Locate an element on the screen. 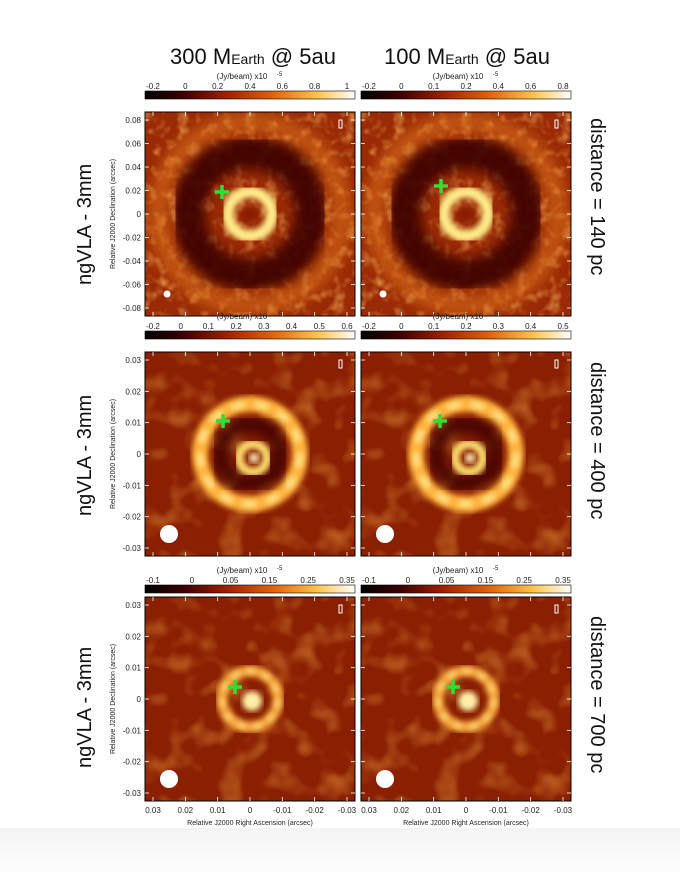 The width and height of the screenshot is (680, 880). xtick-label: 0 is located at coordinates (466, 810).